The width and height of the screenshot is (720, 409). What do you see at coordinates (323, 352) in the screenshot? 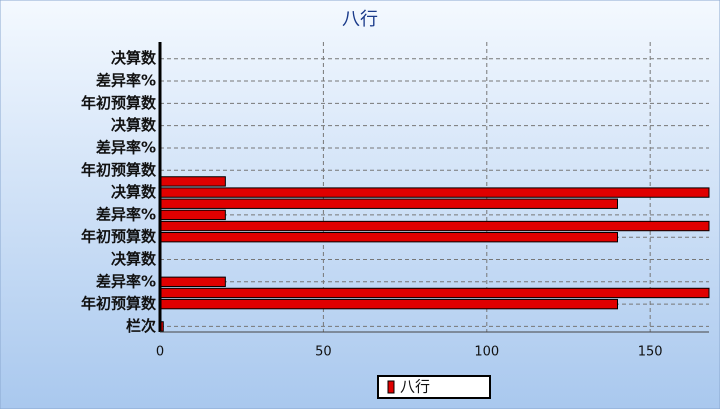
I see `x-tick-label: 50` at bounding box center [323, 352].